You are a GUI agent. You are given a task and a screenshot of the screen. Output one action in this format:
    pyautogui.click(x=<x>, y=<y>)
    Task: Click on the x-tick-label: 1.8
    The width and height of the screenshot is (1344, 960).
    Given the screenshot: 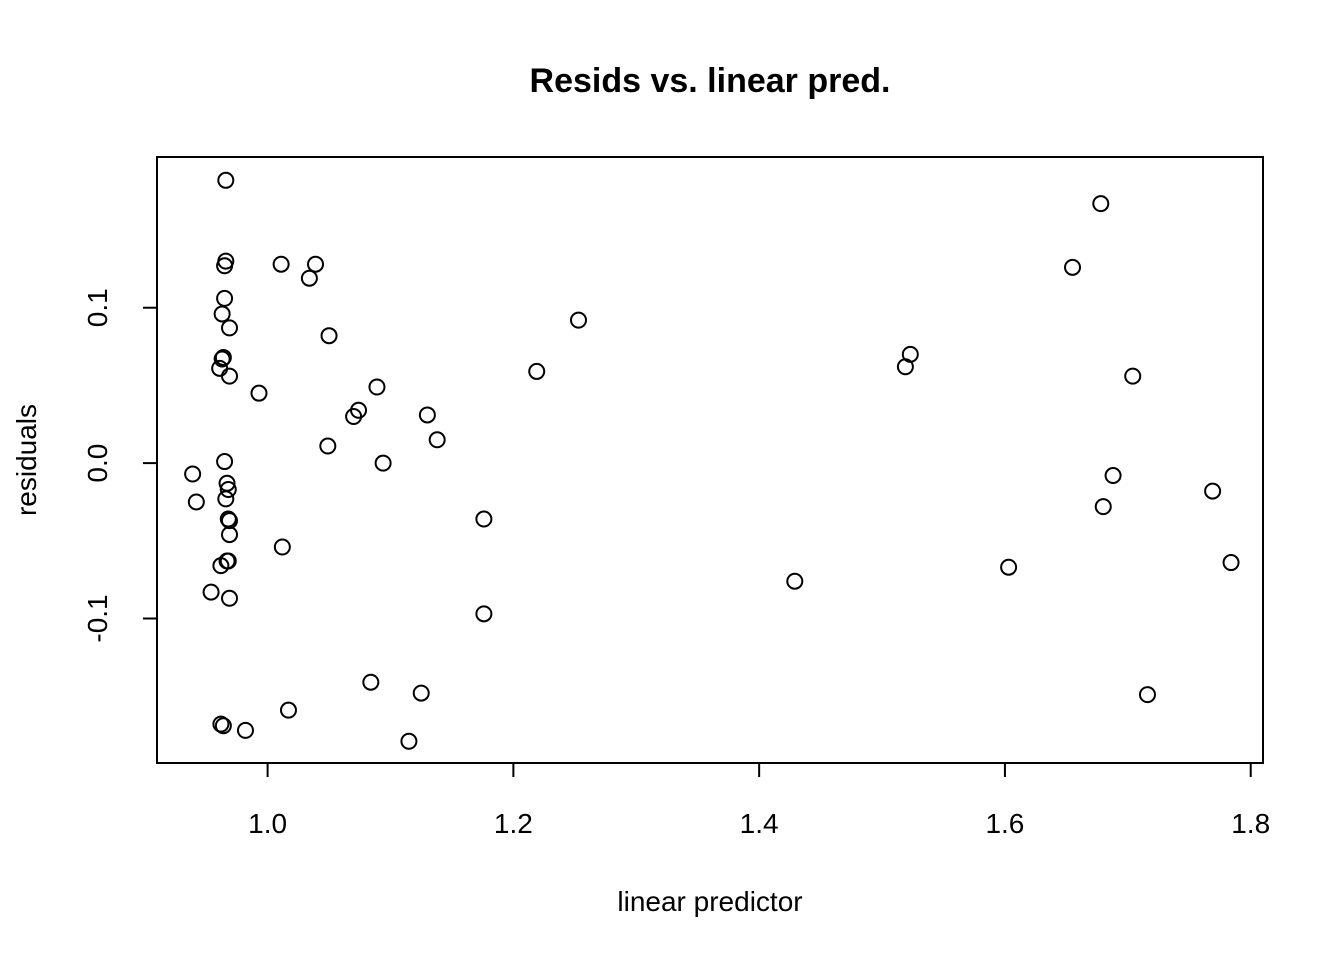 What is the action you would take?
    pyautogui.click(x=1250, y=823)
    